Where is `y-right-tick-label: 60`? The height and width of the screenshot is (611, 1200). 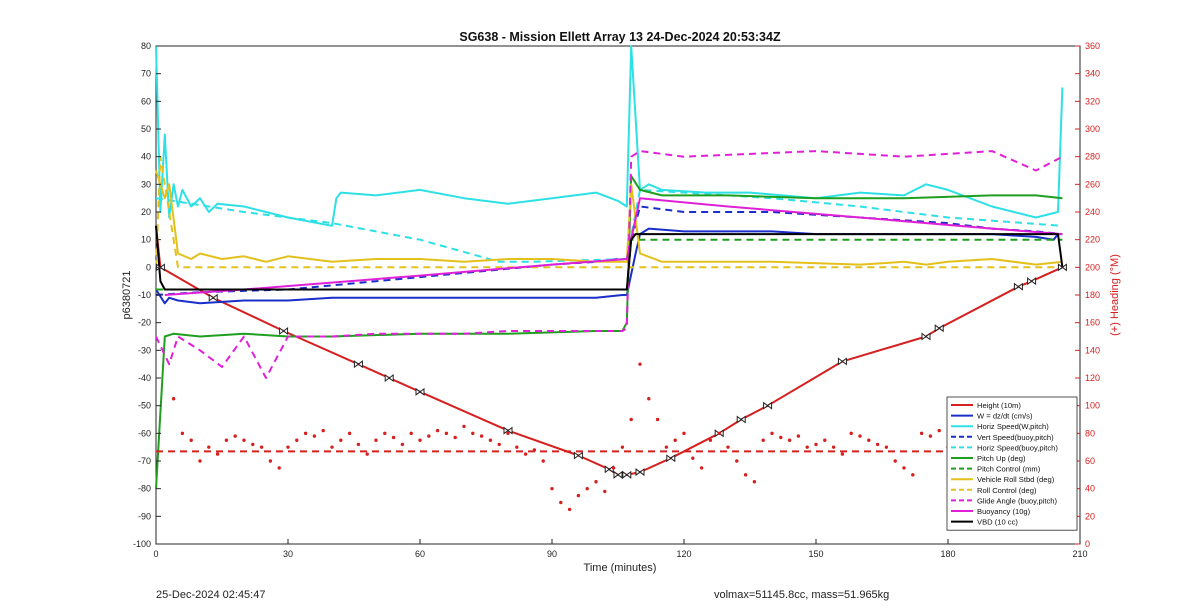
y-right-tick-label: 60 is located at coordinates (1090, 461).